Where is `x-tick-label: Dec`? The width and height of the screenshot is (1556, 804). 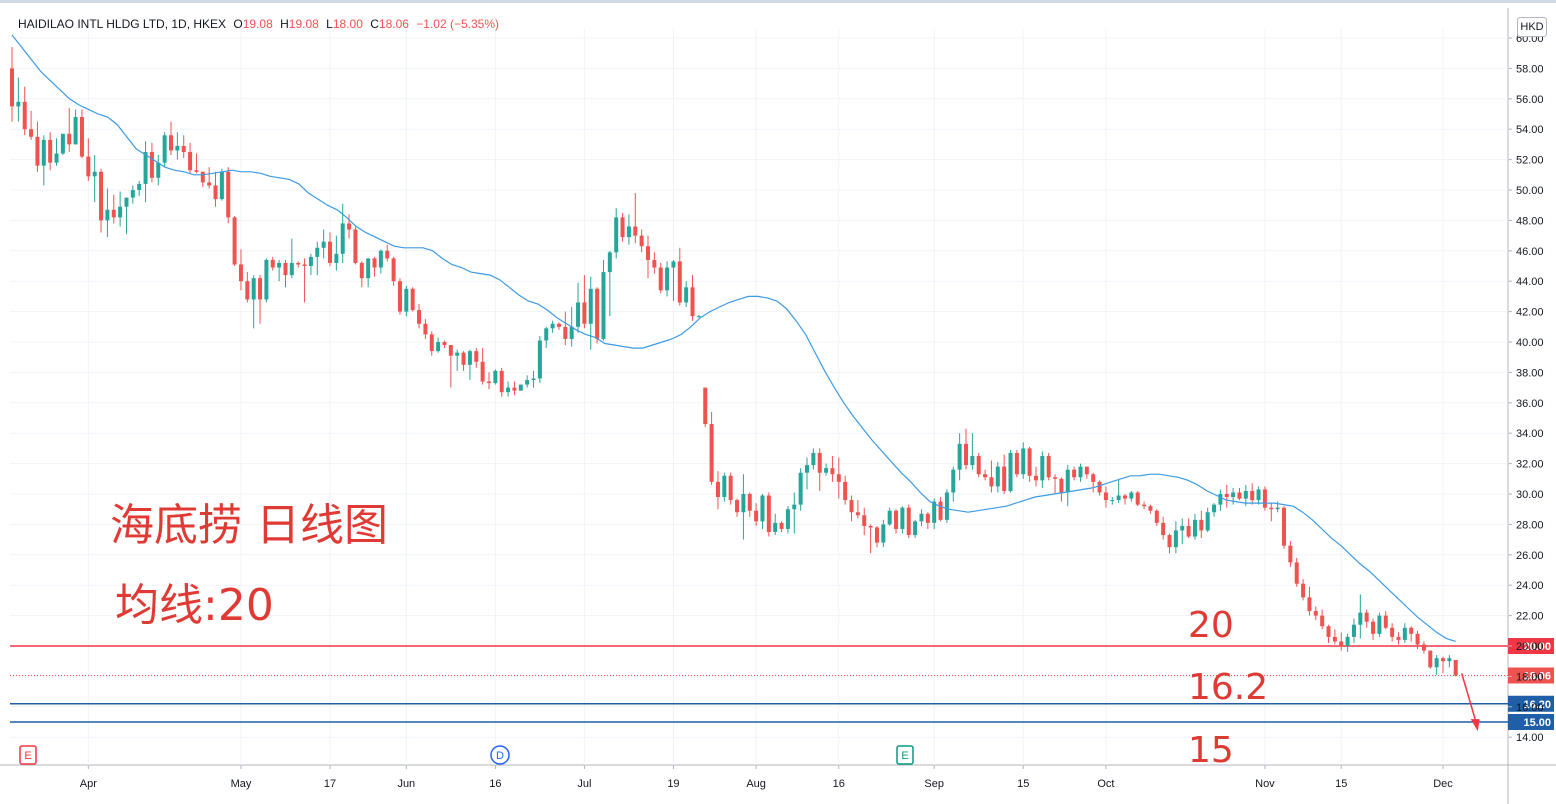 x-tick-label: Dec is located at coordinates (1443, 784).